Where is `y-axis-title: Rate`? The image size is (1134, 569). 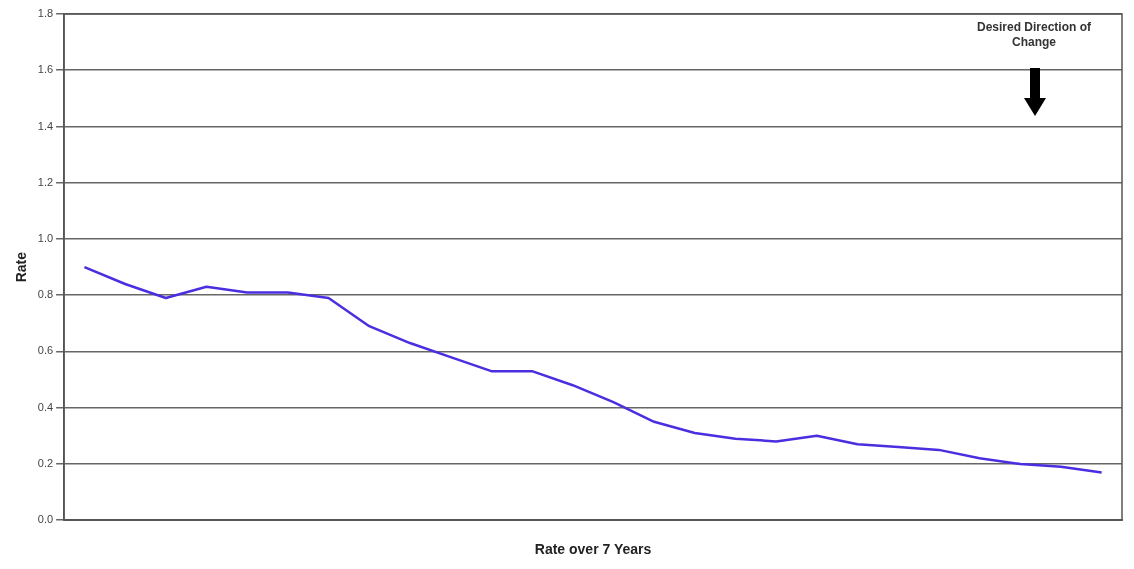 y-axis-title: Rate is located at coordinates (21, 267).